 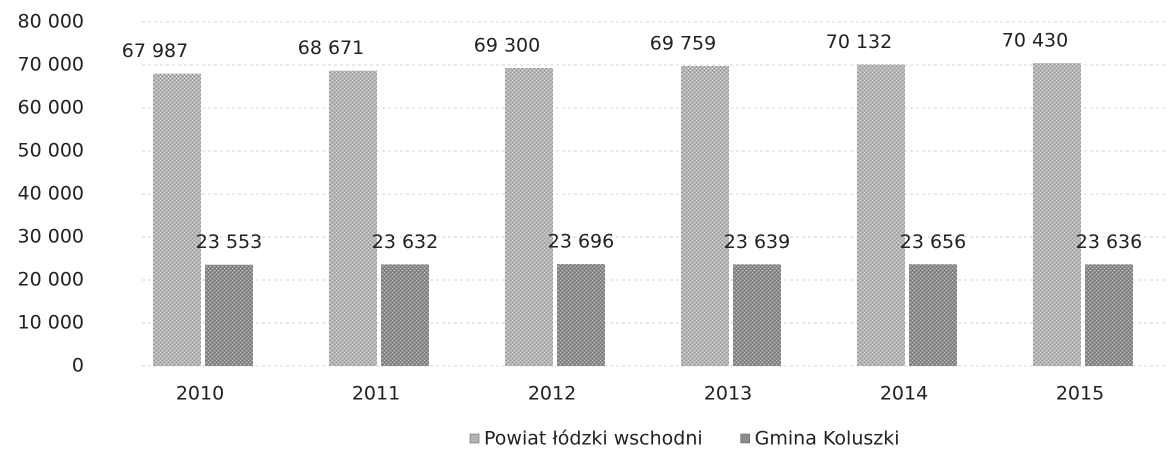 What do you see at coordinates (683, 44) in the screenshot?
I see `data-label: 69 759` at bounding box center [683, 44].